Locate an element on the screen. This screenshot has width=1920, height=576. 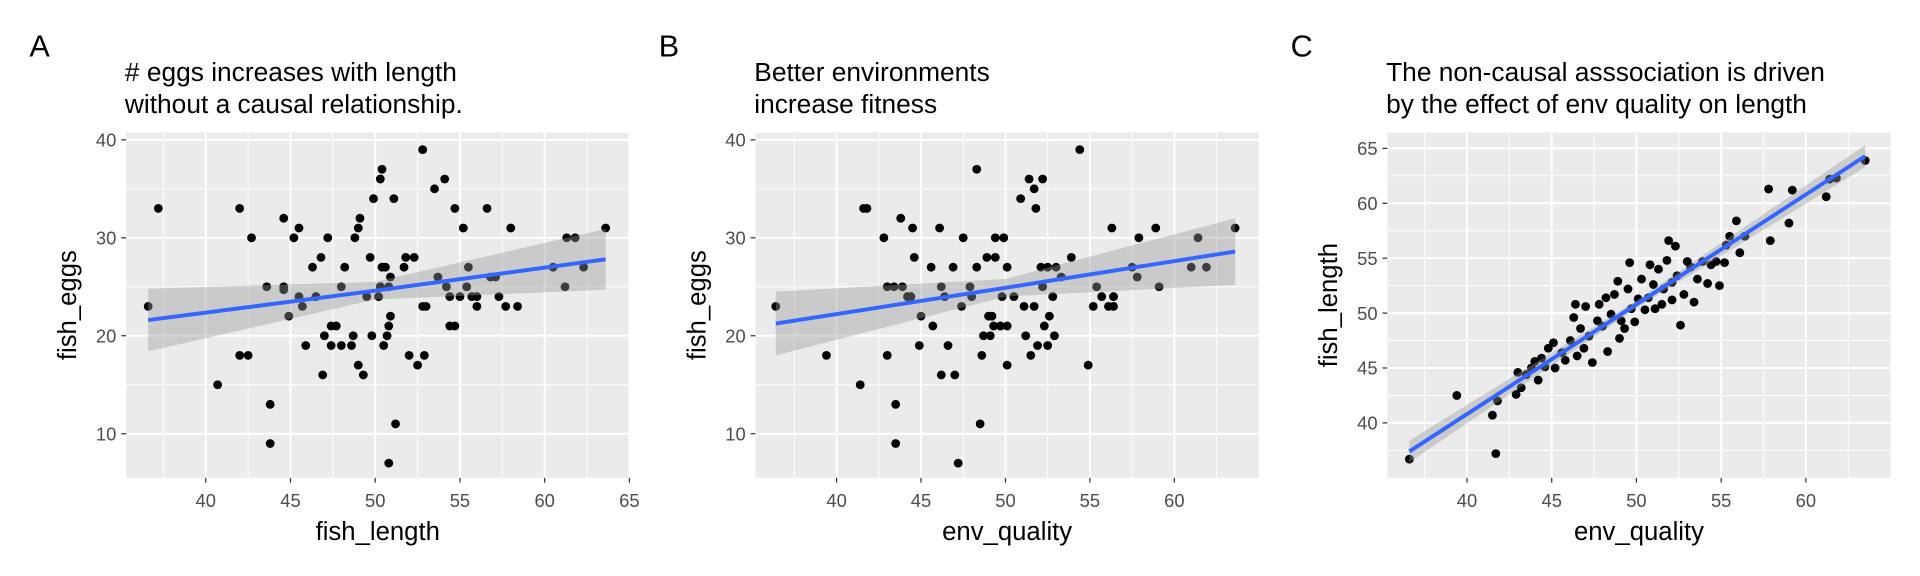
y-tick-label: 50 is located at coordinates (1367, 313).